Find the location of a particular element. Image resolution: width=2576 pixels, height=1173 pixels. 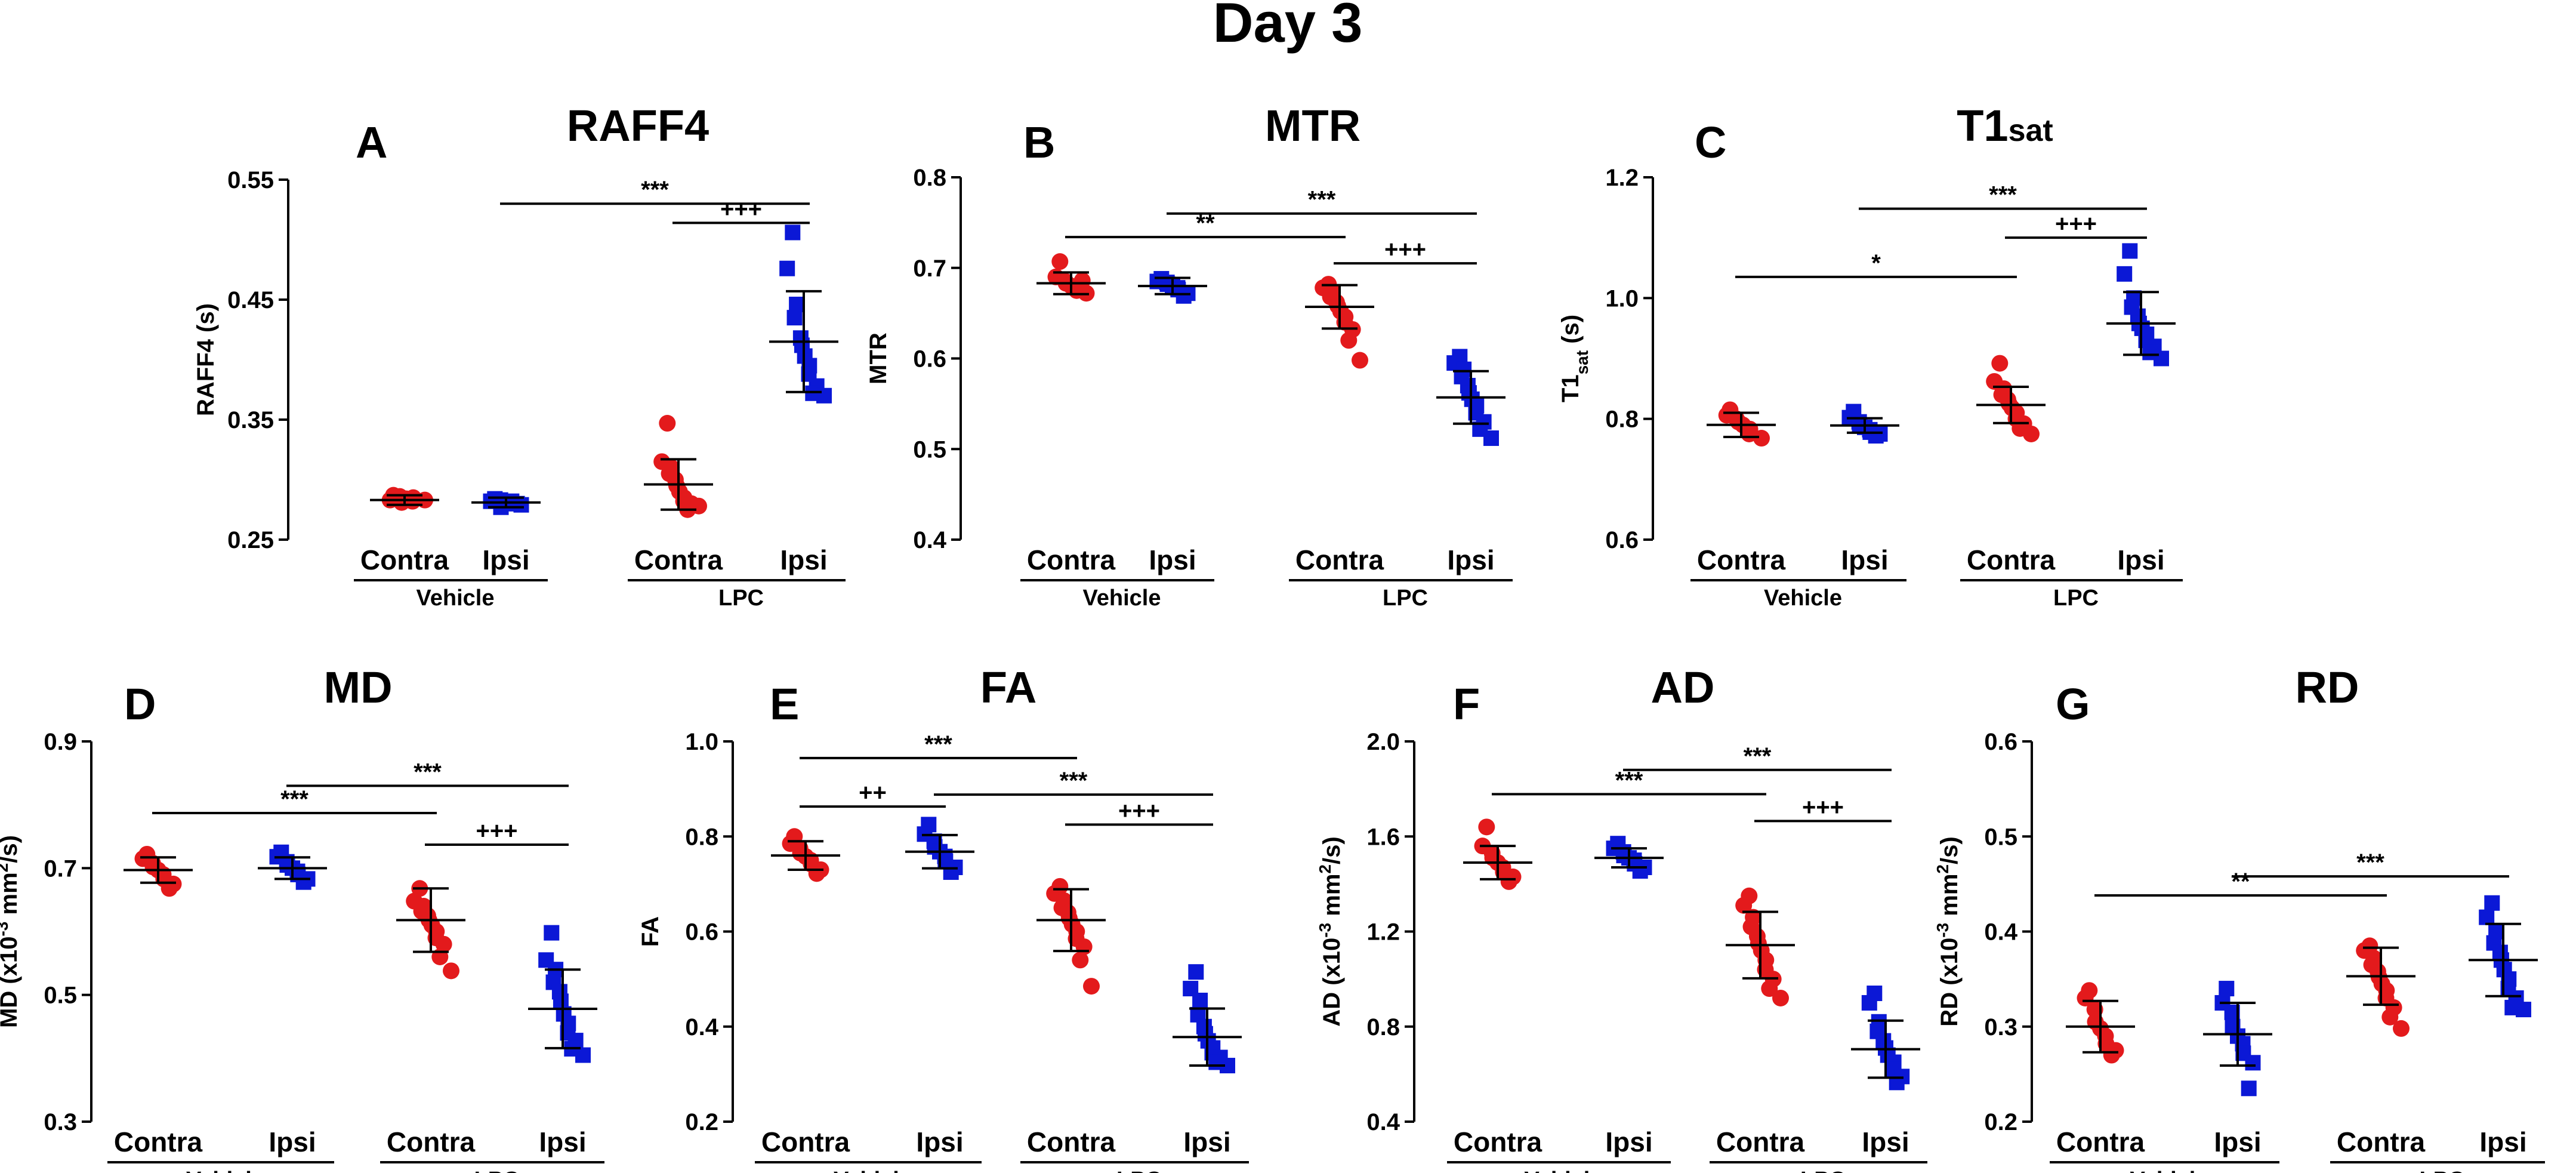

y-tick-label: 0.35 is located at coordinates (250, 420).